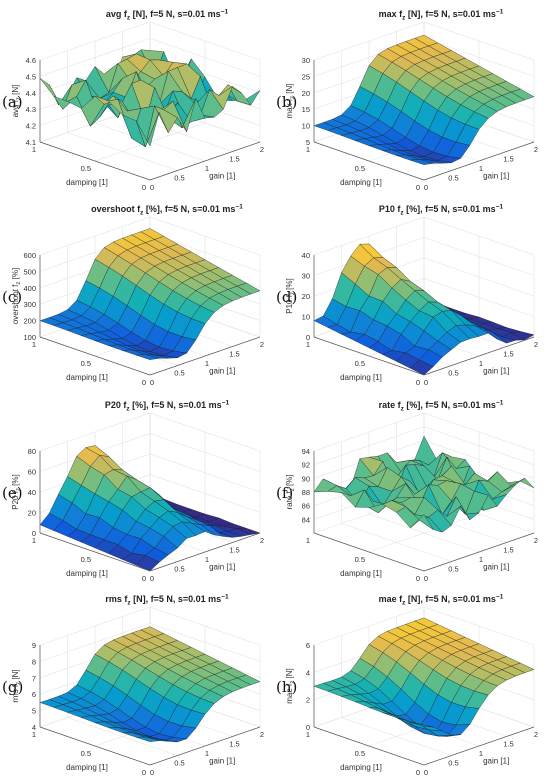 The image size is (550, 782). I want to click on z-tick-label: 4, so click(308, 672).